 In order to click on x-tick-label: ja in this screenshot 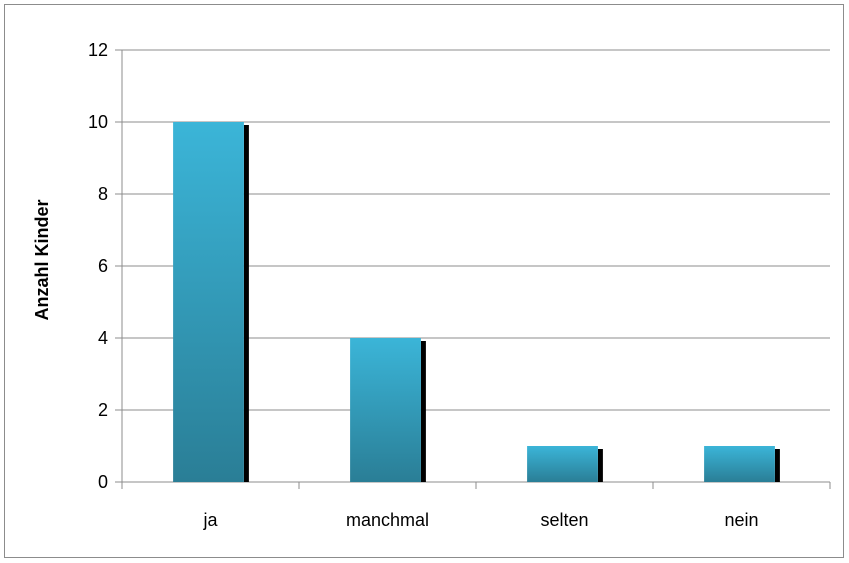, I will do `click(210, 520)`.